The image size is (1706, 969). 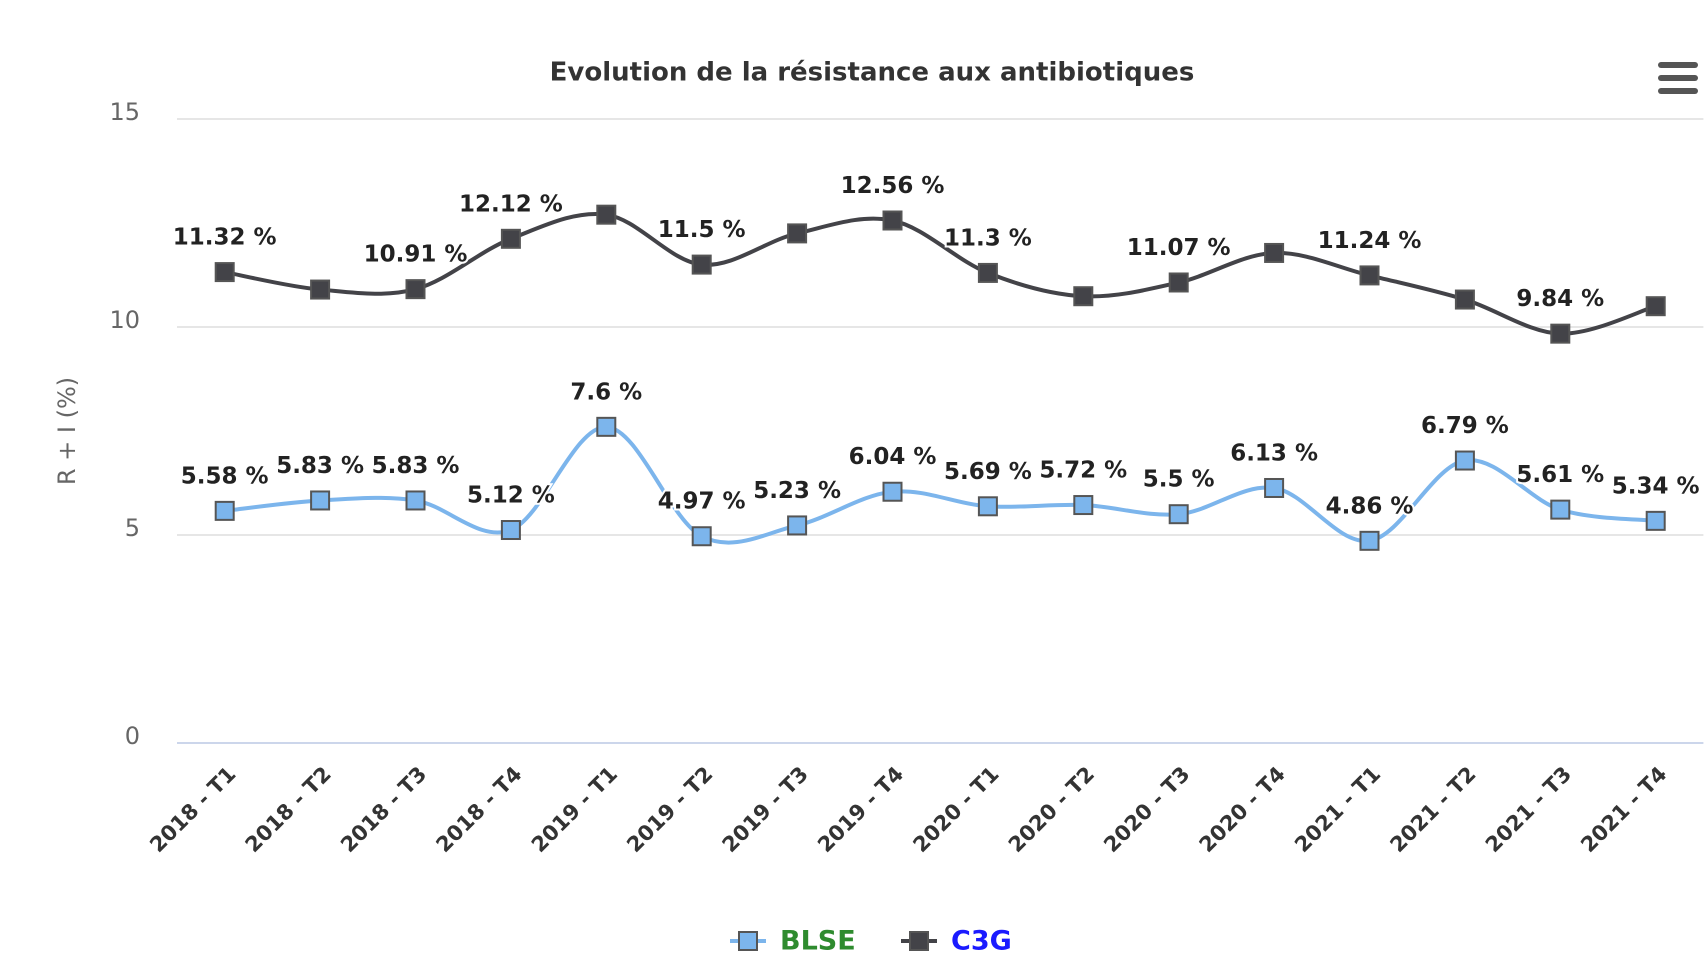 I want to click on x-tick-label: 2020 - T1, so click(x=955, y=809).